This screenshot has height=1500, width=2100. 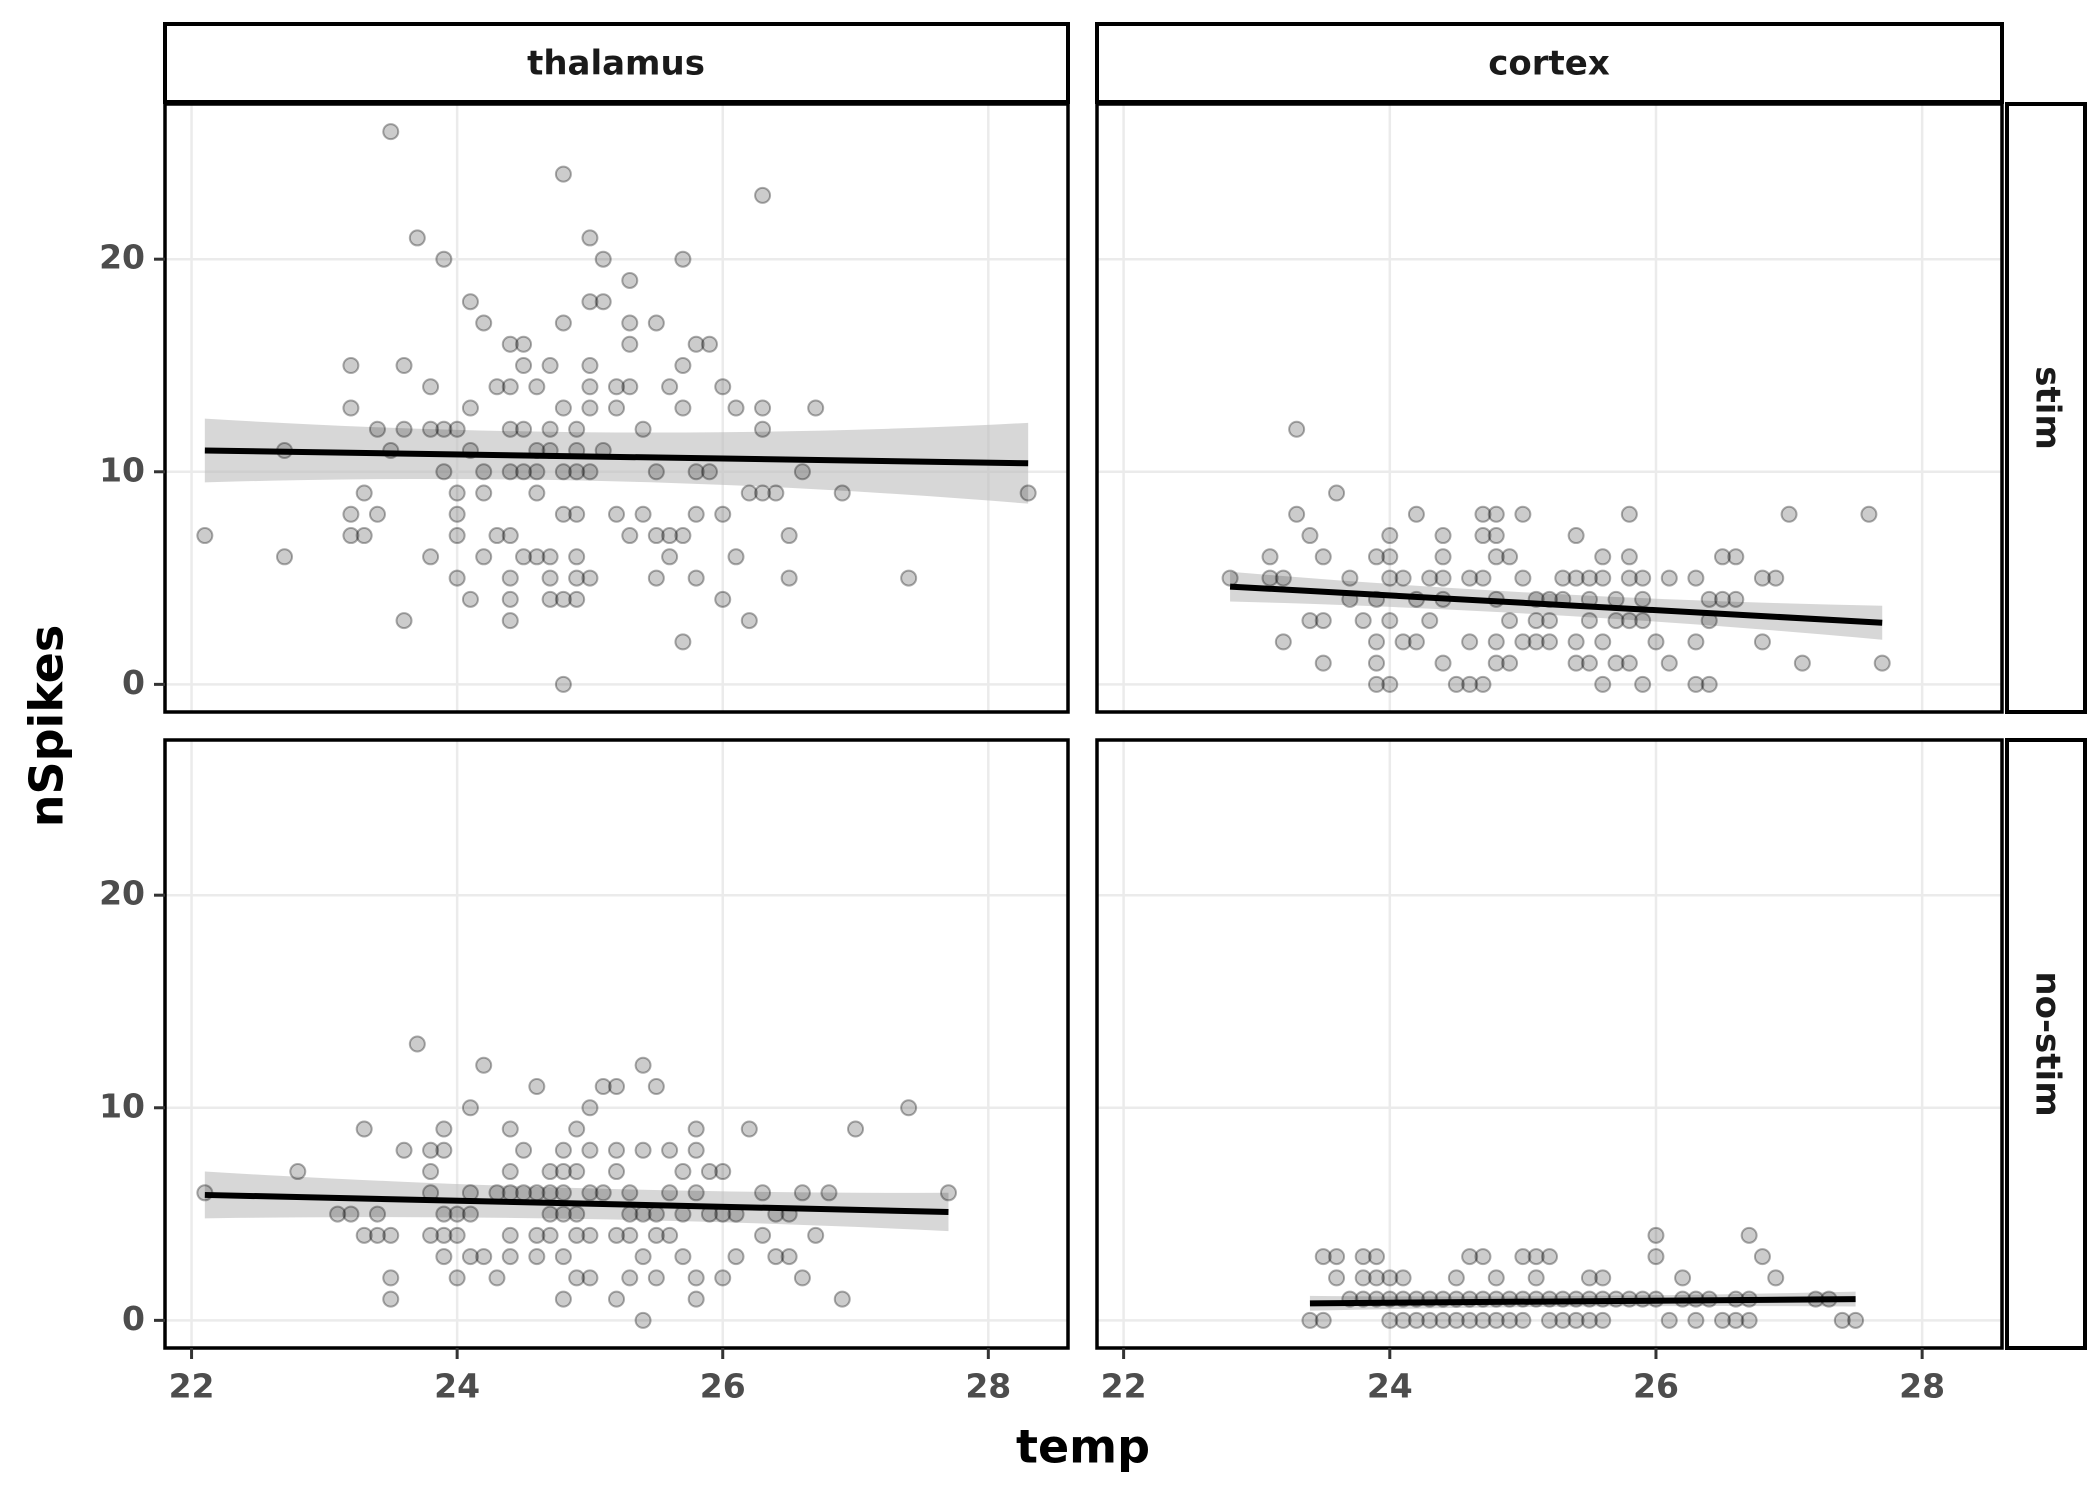 What do you see at coordinates (723, 1386) in the screenshot?
I see `x-tick-label: 26` at bounding box center [723, 1386].